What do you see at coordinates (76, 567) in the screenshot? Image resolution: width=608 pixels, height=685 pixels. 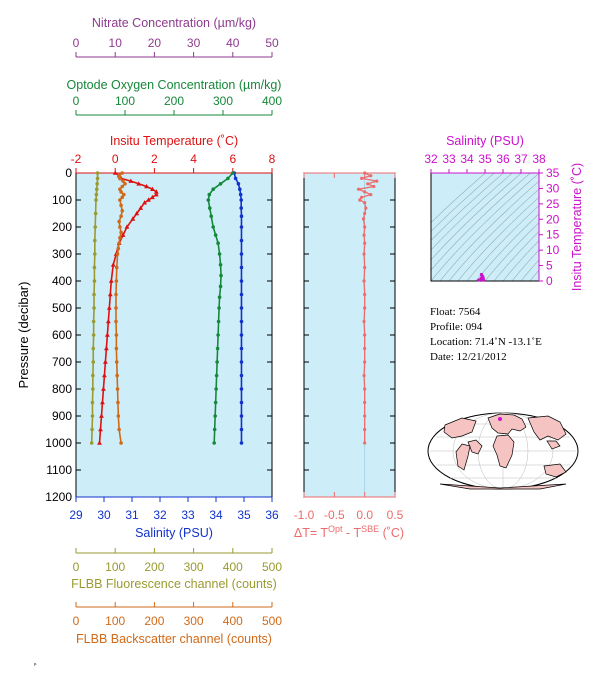 I see `fluorescence-tick-label: 0` at bounding box center [76, 567].